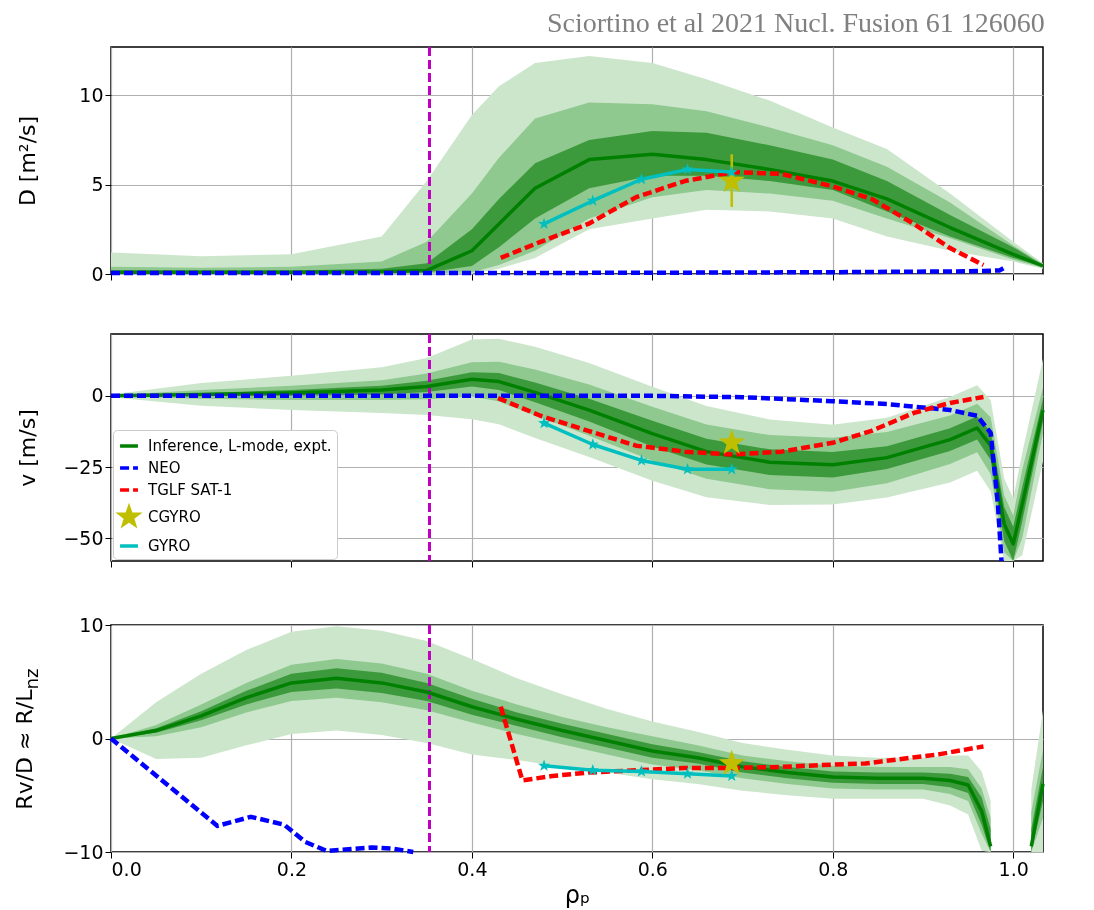  I want to click on y-tick-label: −10, so click(83, 851).